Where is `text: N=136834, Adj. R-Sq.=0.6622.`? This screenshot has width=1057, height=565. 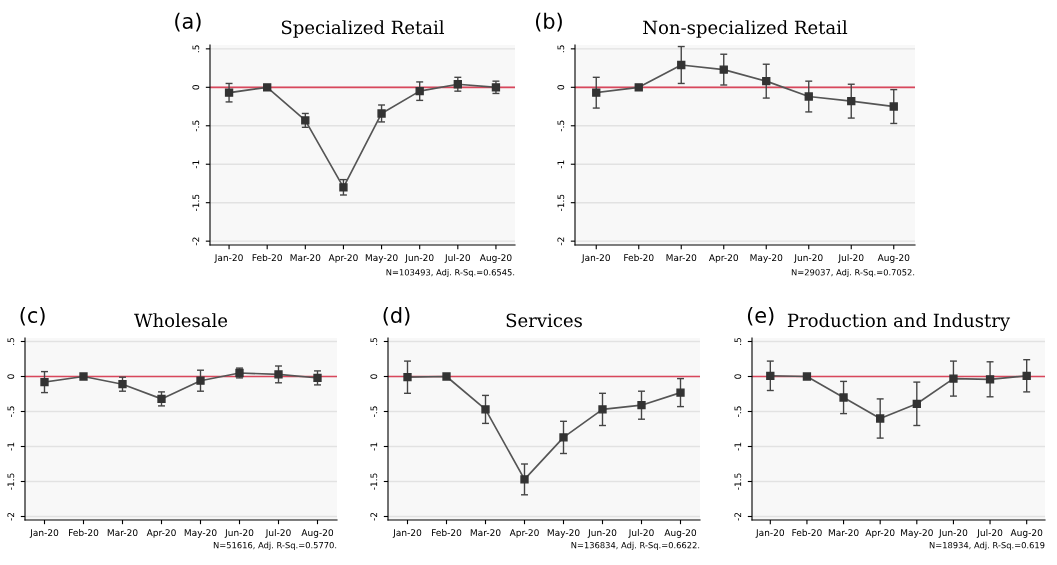
text: N=136834, Adj. R-Sq.=0.6622. is located at coordinates (635, 545).